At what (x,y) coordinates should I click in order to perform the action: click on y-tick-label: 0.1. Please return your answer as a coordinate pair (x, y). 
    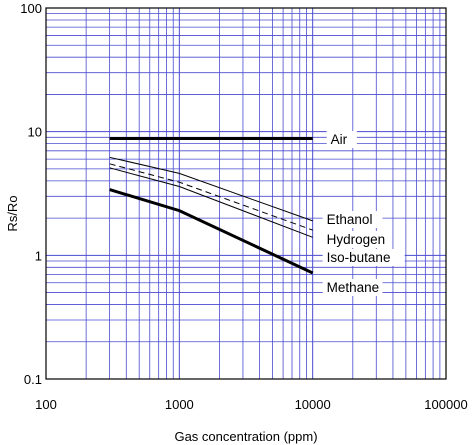
    Looking at the image, I should click on (33, 379).